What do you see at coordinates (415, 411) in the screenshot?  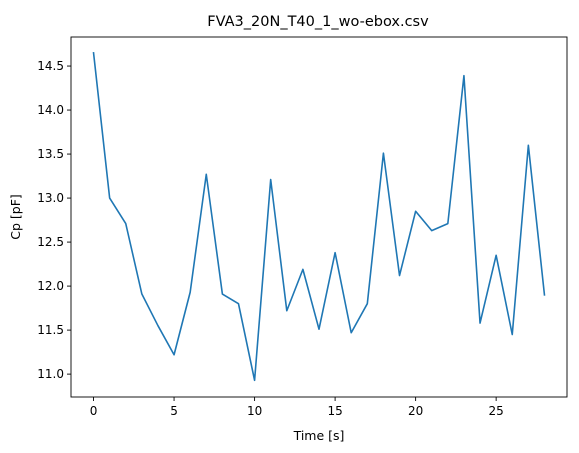 I see `x-tick-label: 20` at bounding box center [415, 411].